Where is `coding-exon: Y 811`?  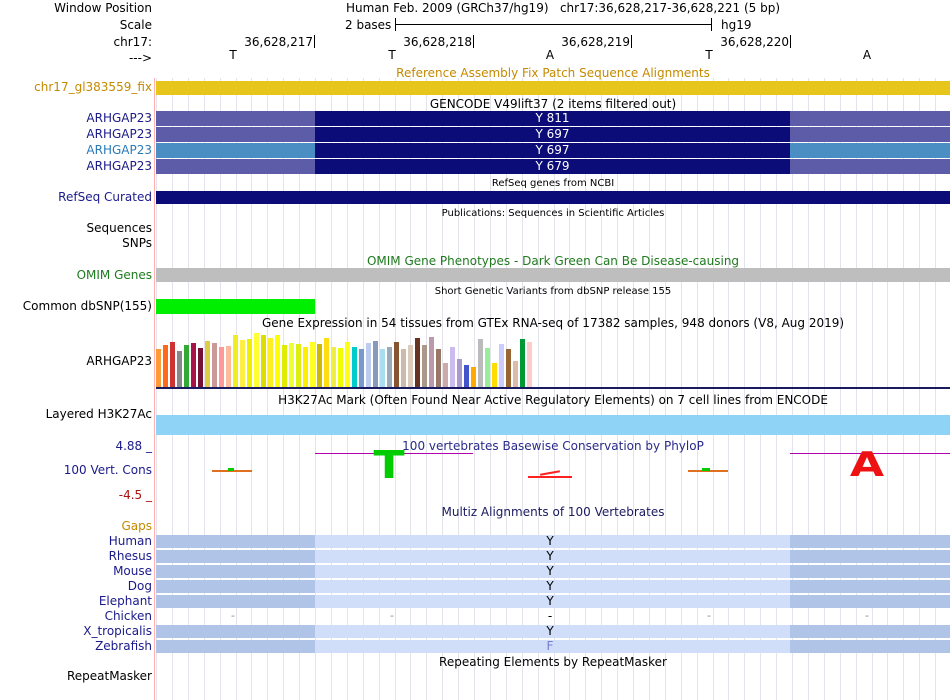 coding-exon: Y 811 is located at coordinates (552, 118).